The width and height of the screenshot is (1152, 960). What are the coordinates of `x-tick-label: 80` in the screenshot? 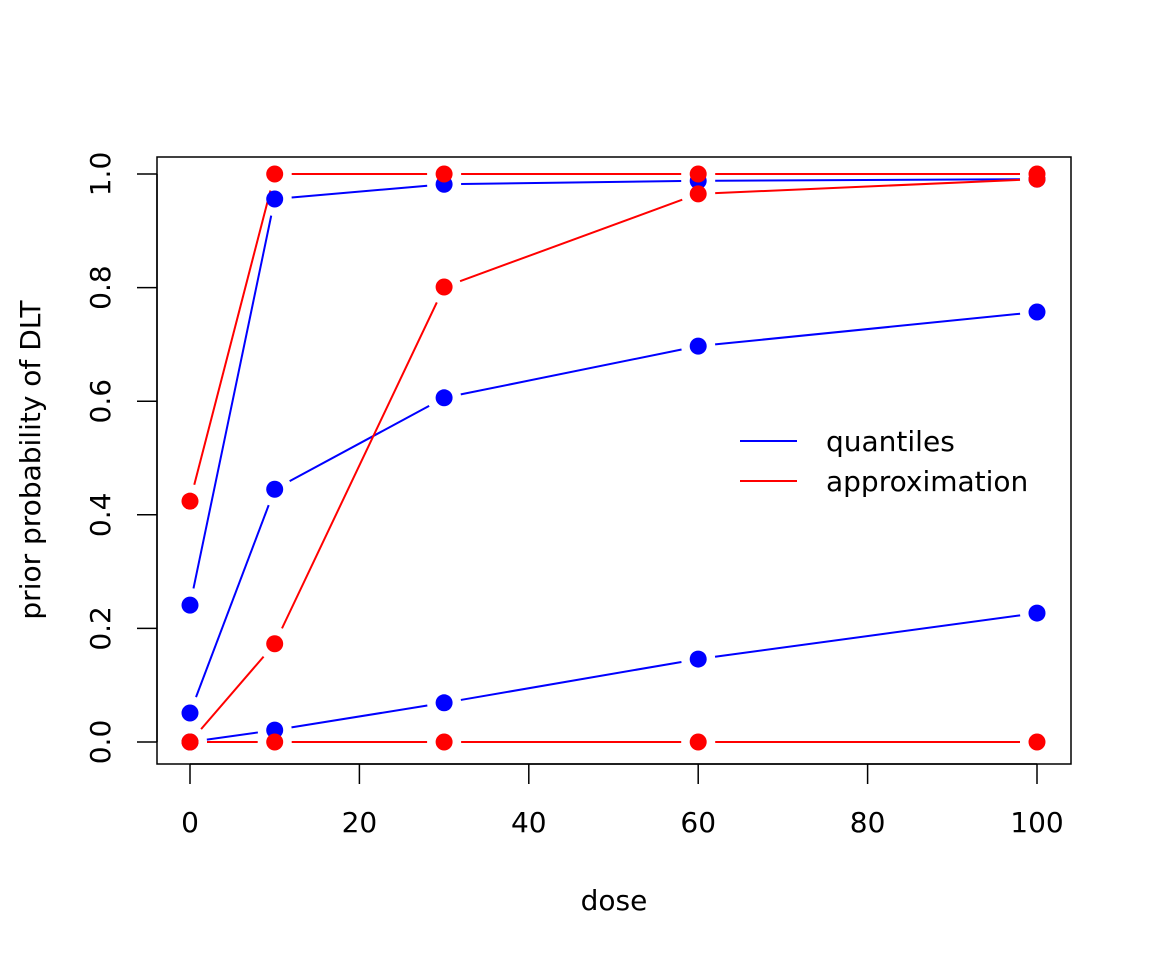 It's located at (868, 822).